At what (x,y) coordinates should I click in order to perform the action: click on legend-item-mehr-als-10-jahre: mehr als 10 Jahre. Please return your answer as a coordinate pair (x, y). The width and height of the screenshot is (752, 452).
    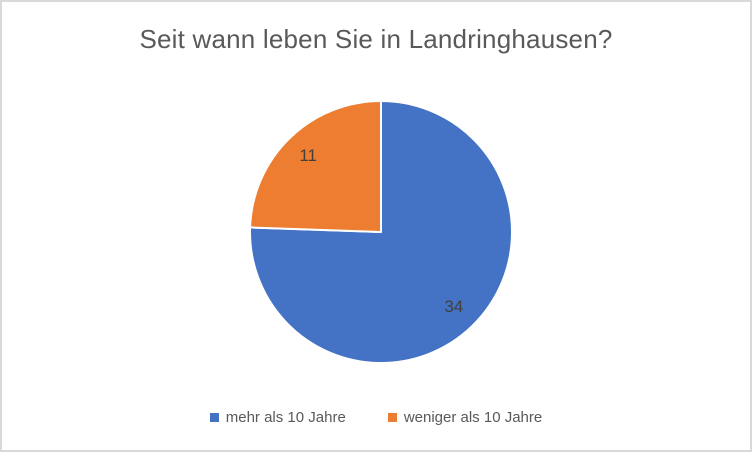
    Looking at the image, I should click on (277, 417).